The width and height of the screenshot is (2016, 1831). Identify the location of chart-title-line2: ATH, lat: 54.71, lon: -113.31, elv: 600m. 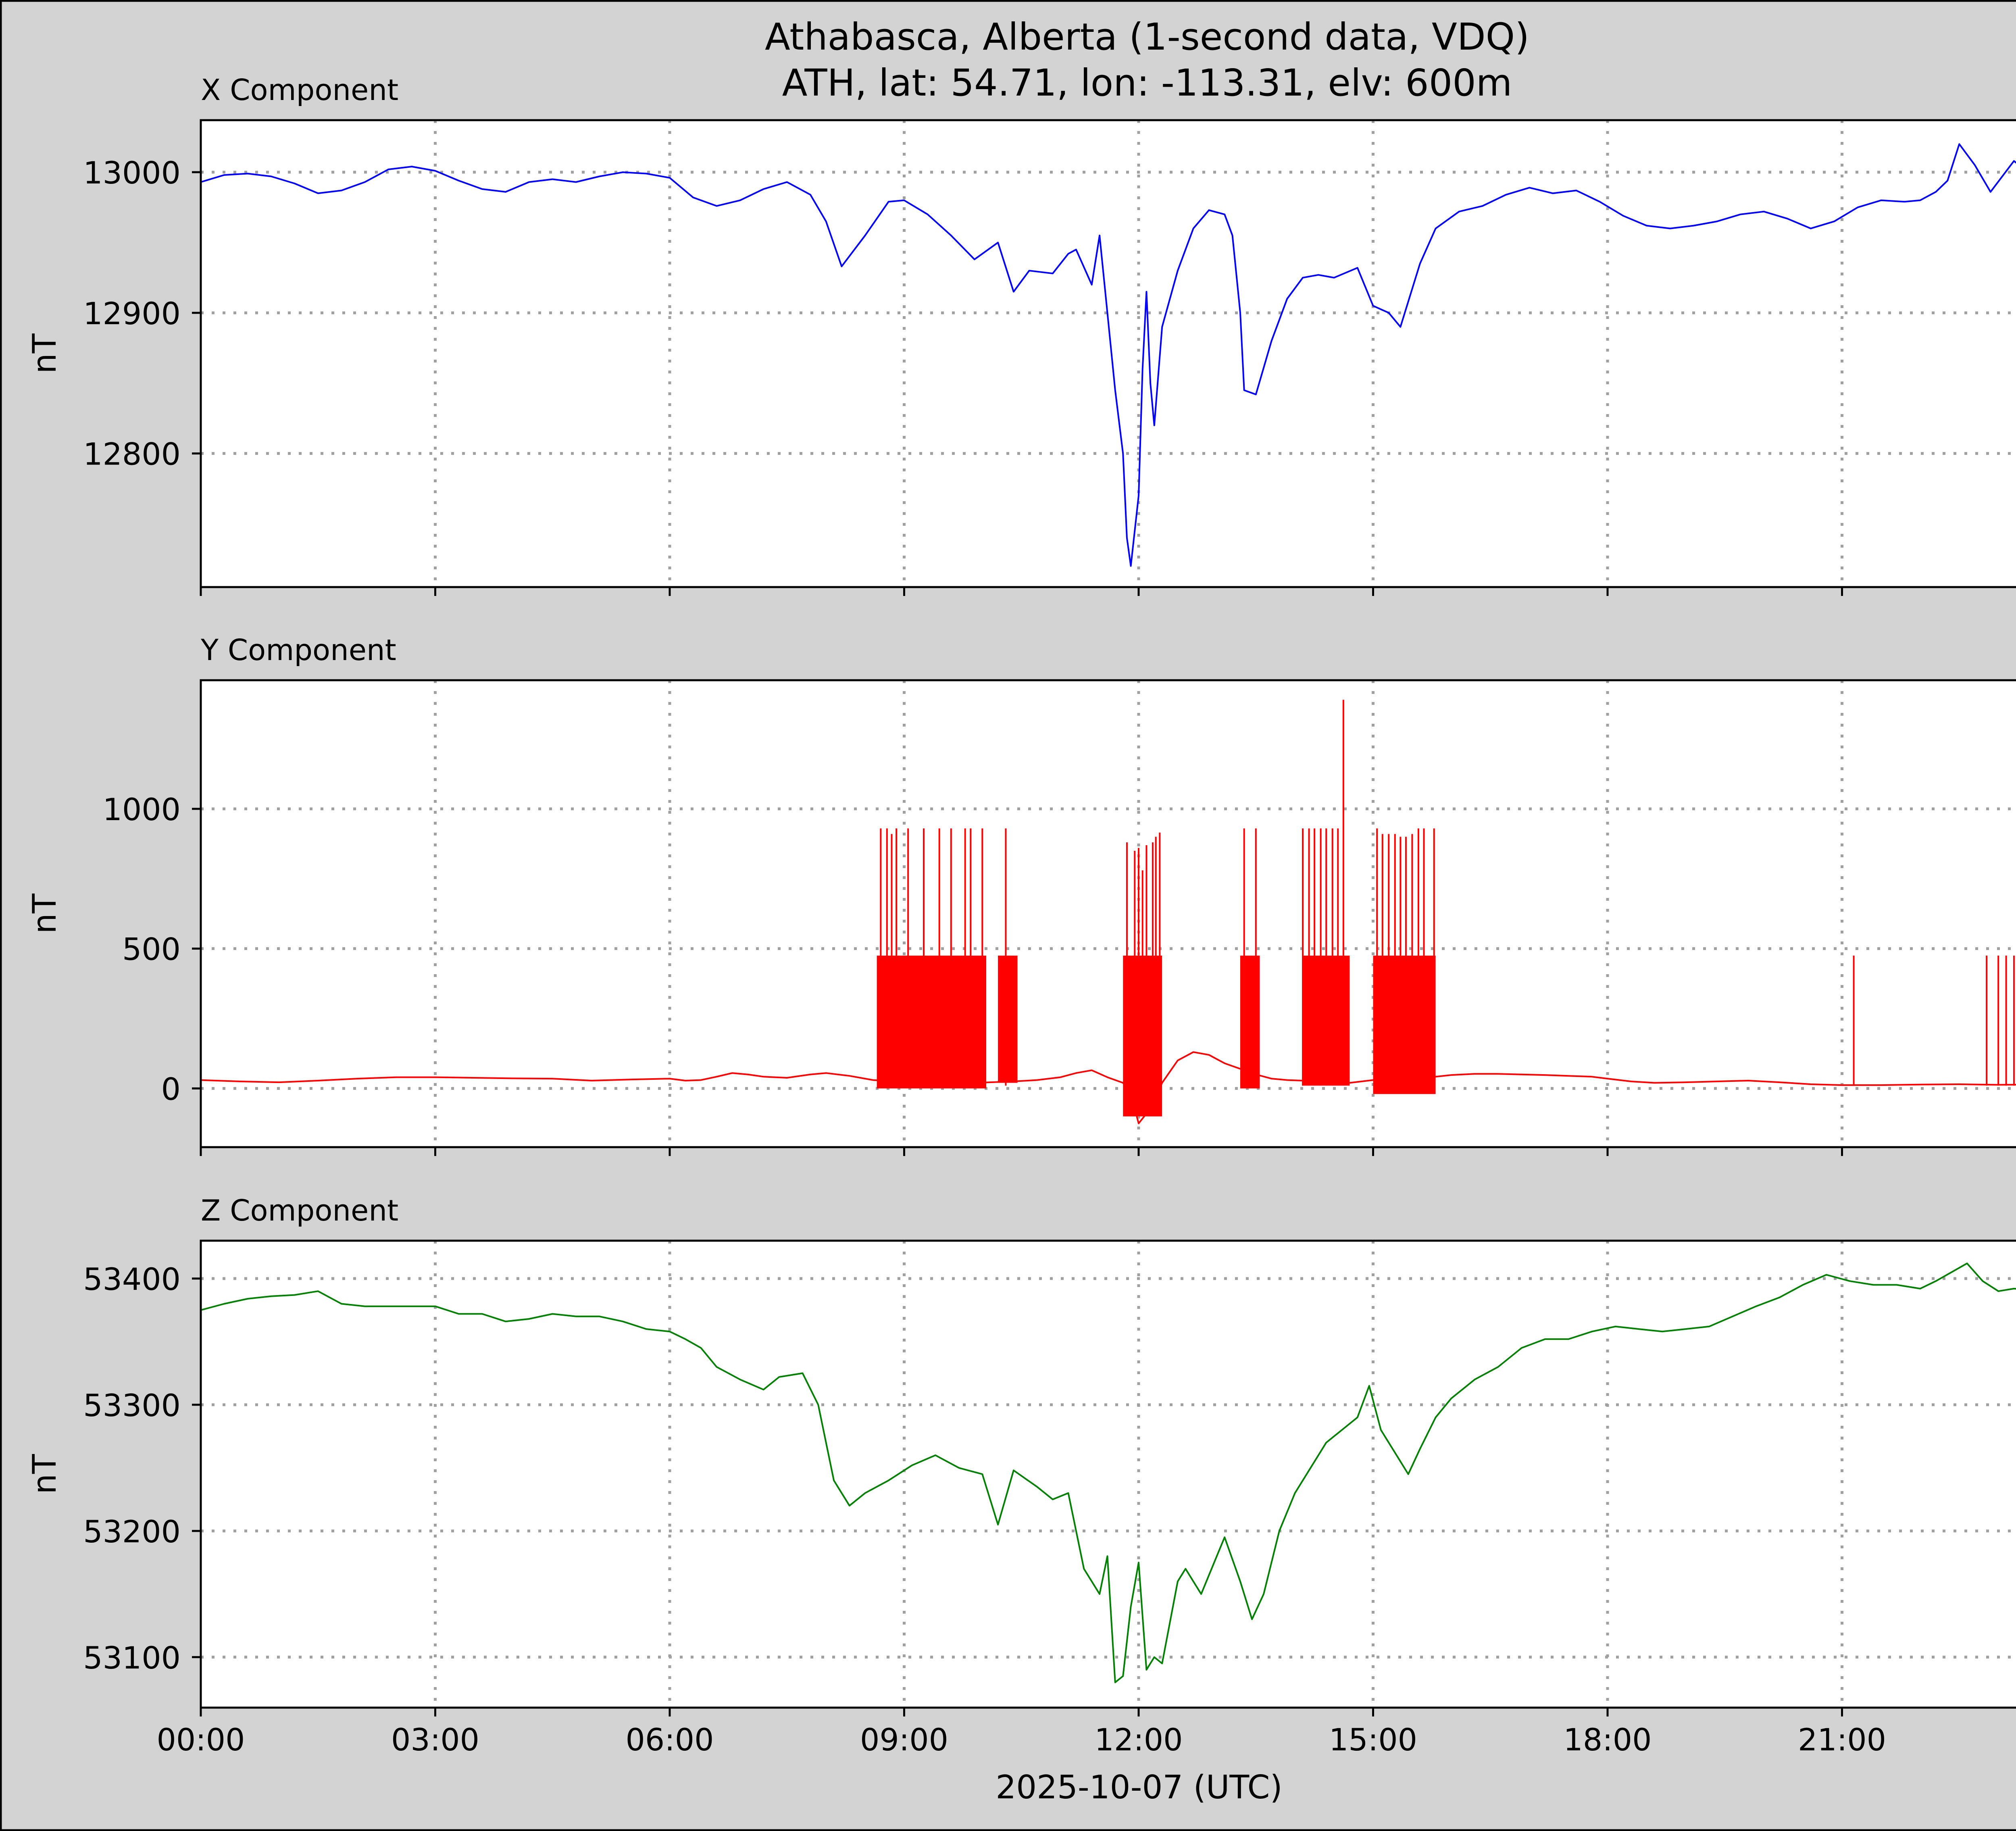
(1147, 82).